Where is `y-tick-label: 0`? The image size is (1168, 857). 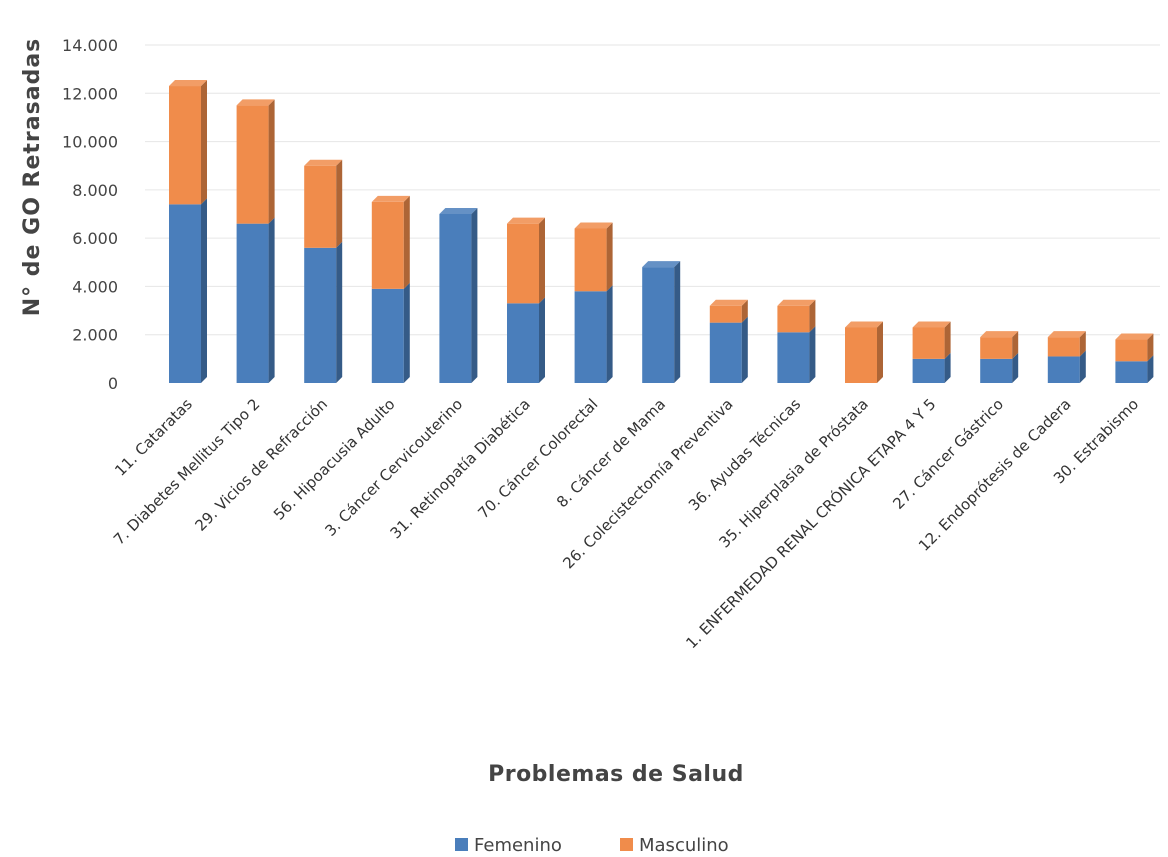
y-tick-label: 0 is located at coordinates (113, 383).